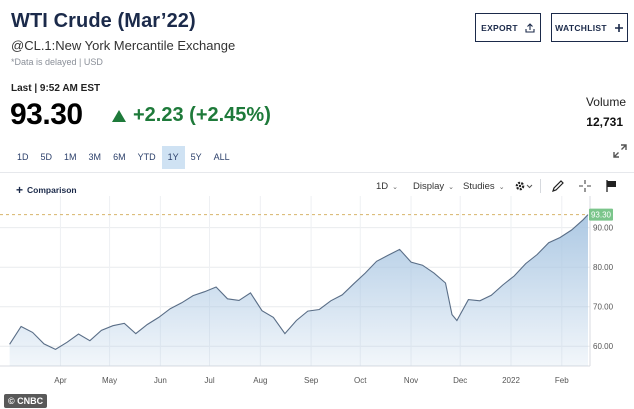  Describe the element at coordinates (479, 186) in the screenshot. I see `studies-label: Studies` at that location.